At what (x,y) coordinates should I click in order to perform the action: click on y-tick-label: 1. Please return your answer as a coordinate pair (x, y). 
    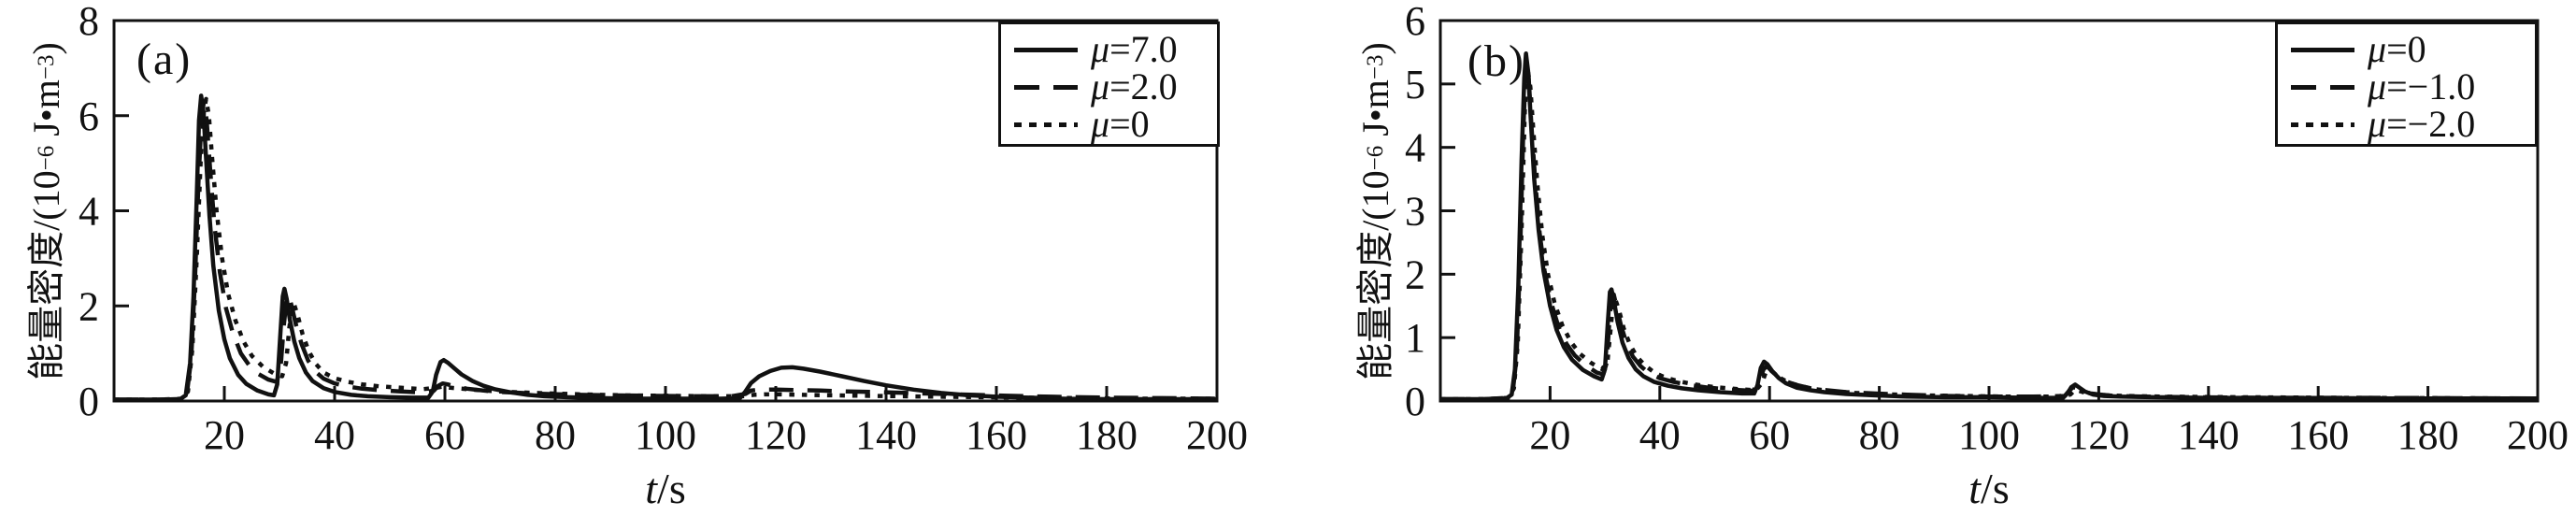
    Looking at the image, I should click on (1415, 338).